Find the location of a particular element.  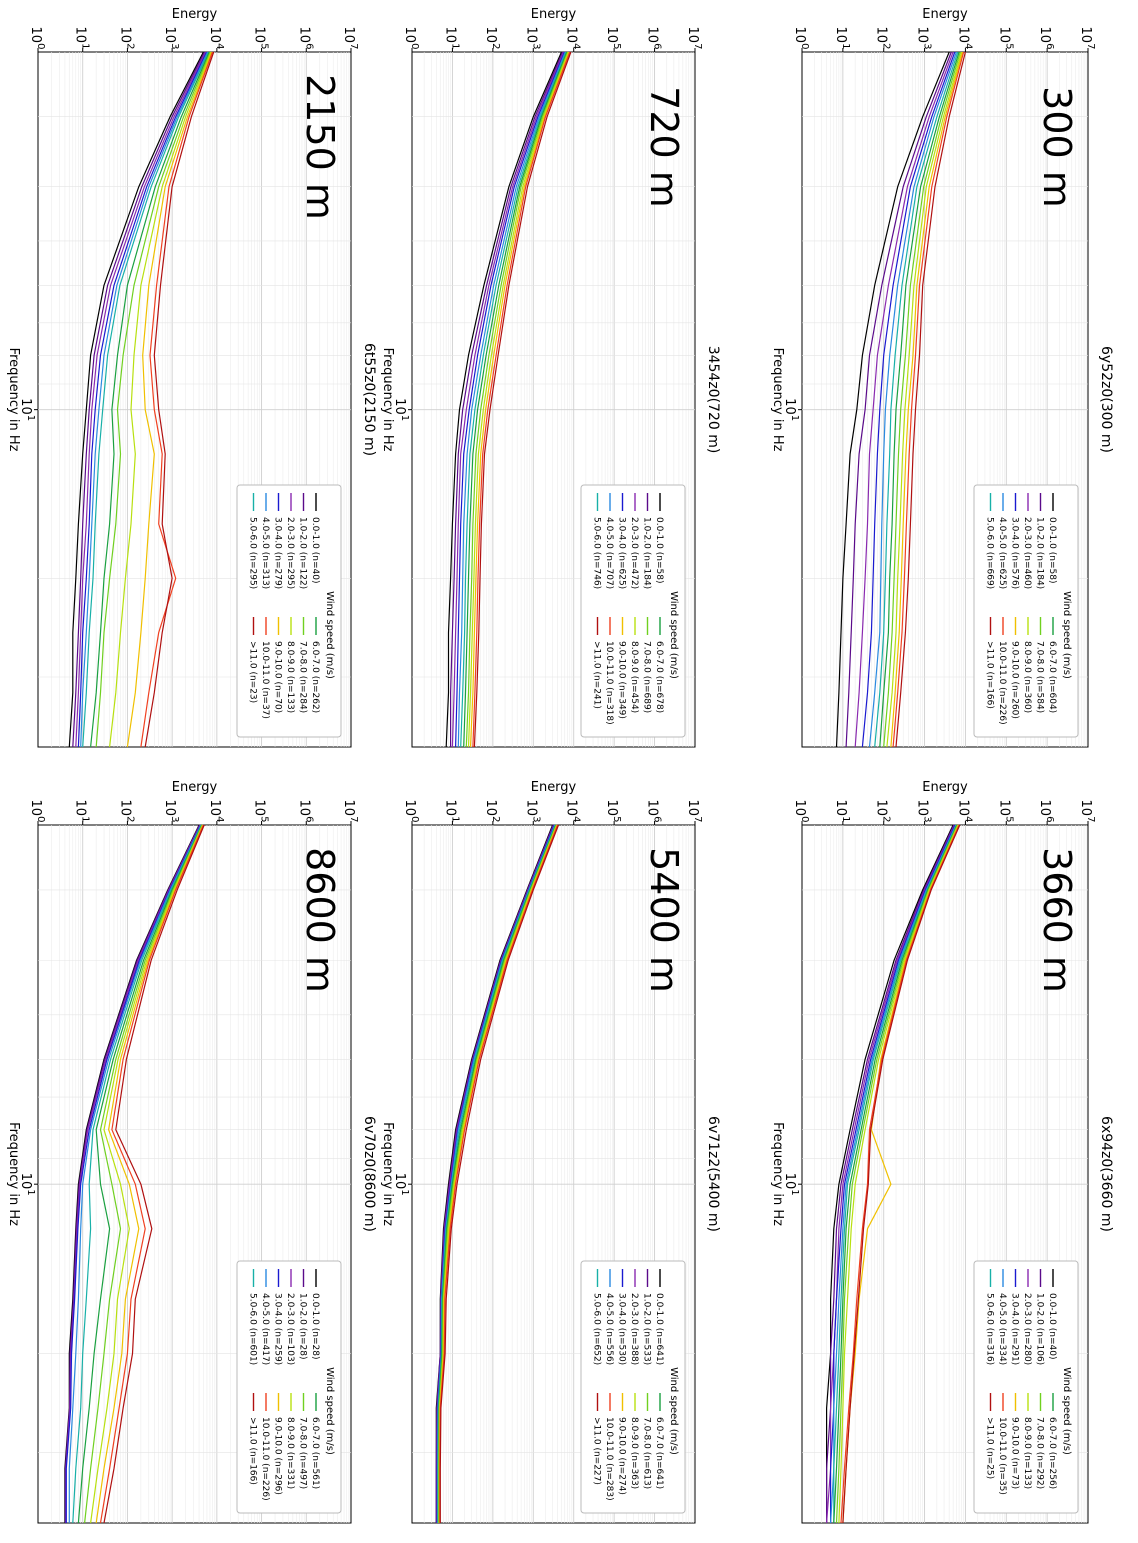

legend-entry: 4.0-5.0 (n=707) is located at coordinates (609, 553).